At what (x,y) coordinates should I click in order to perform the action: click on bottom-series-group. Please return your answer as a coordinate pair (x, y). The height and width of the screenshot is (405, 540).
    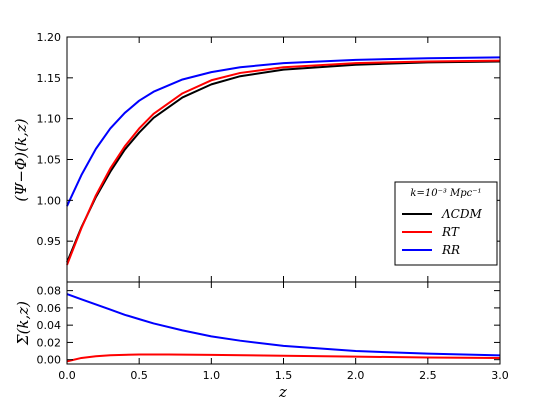
    Looking at the image, I should click on (283, 328).